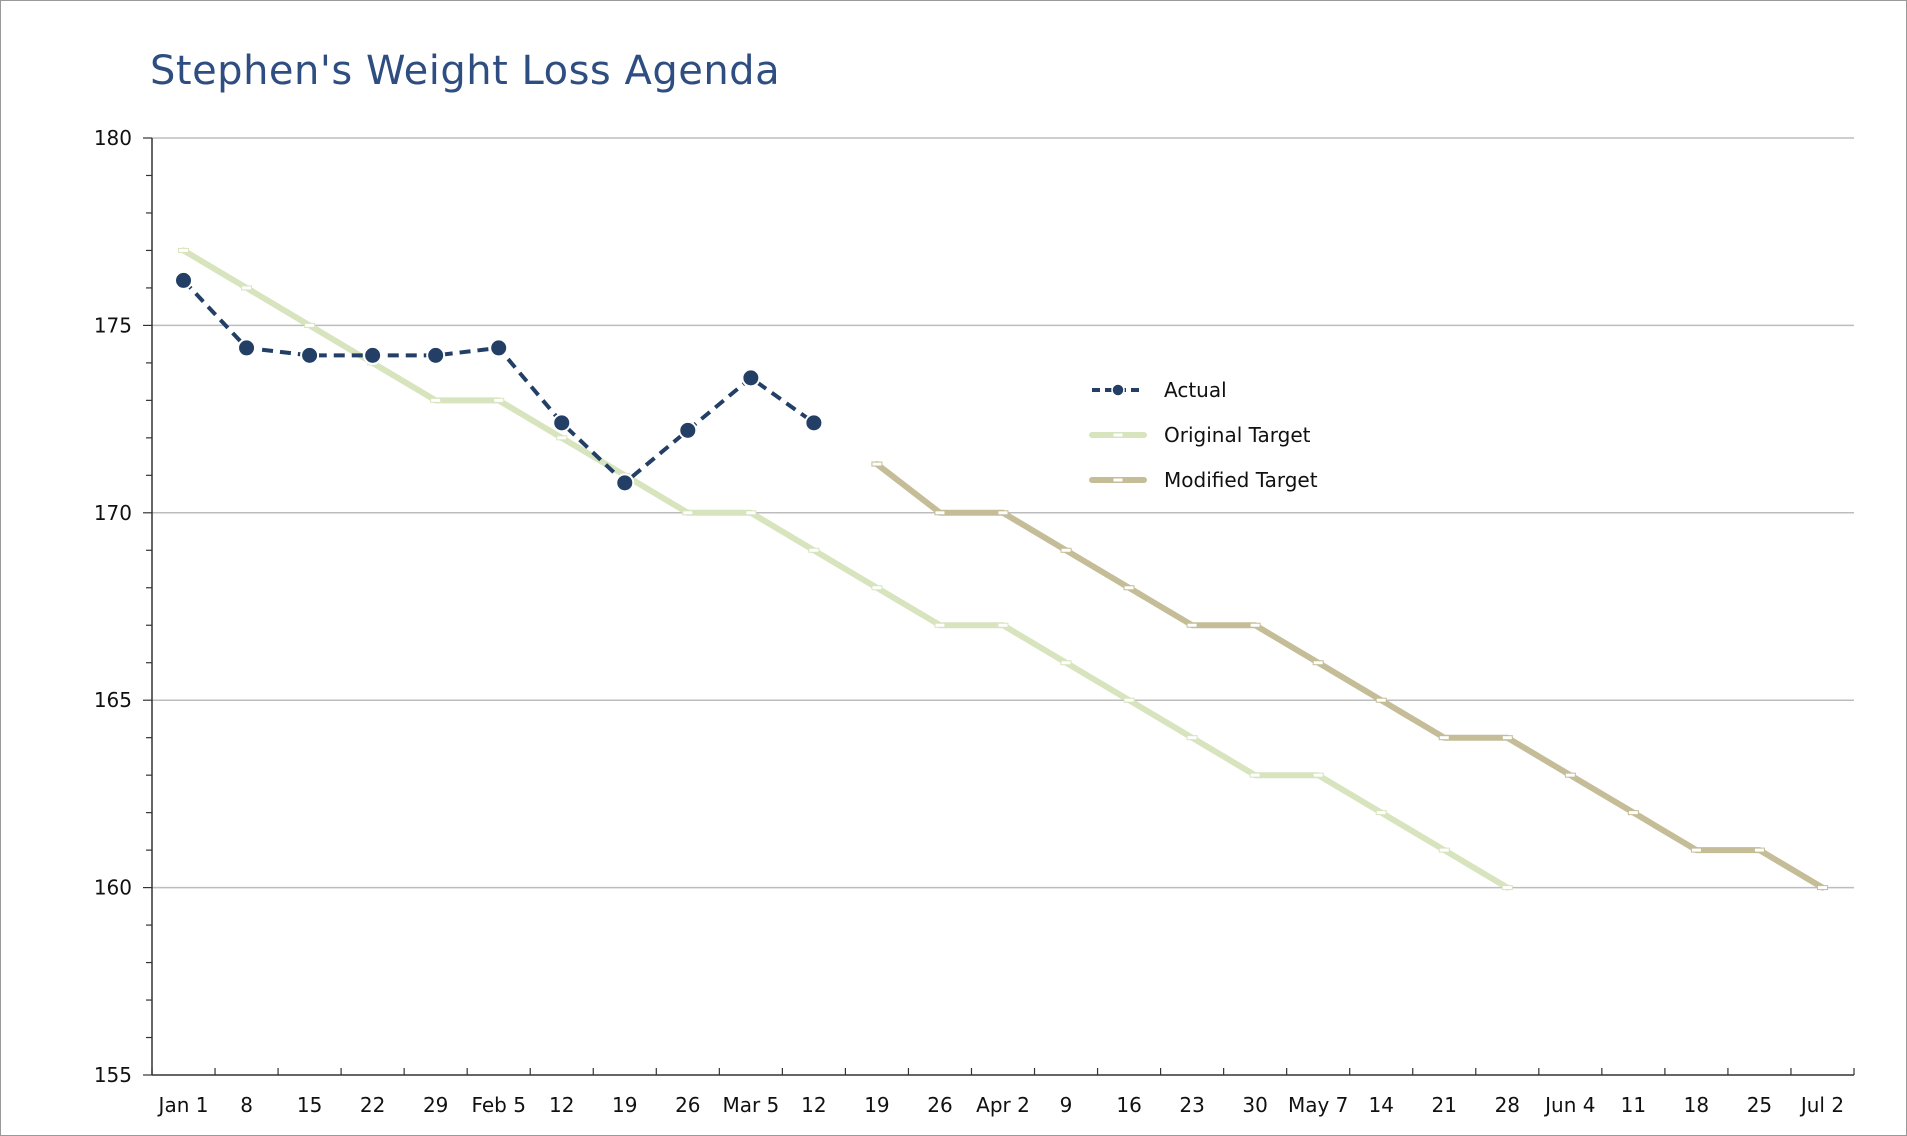 The height and width of the screenshot is (1136, 1907). Describe the element at coordinates (1821, 1105) in the screenshot. I see `x-tick-label: Jul 2` at that location.